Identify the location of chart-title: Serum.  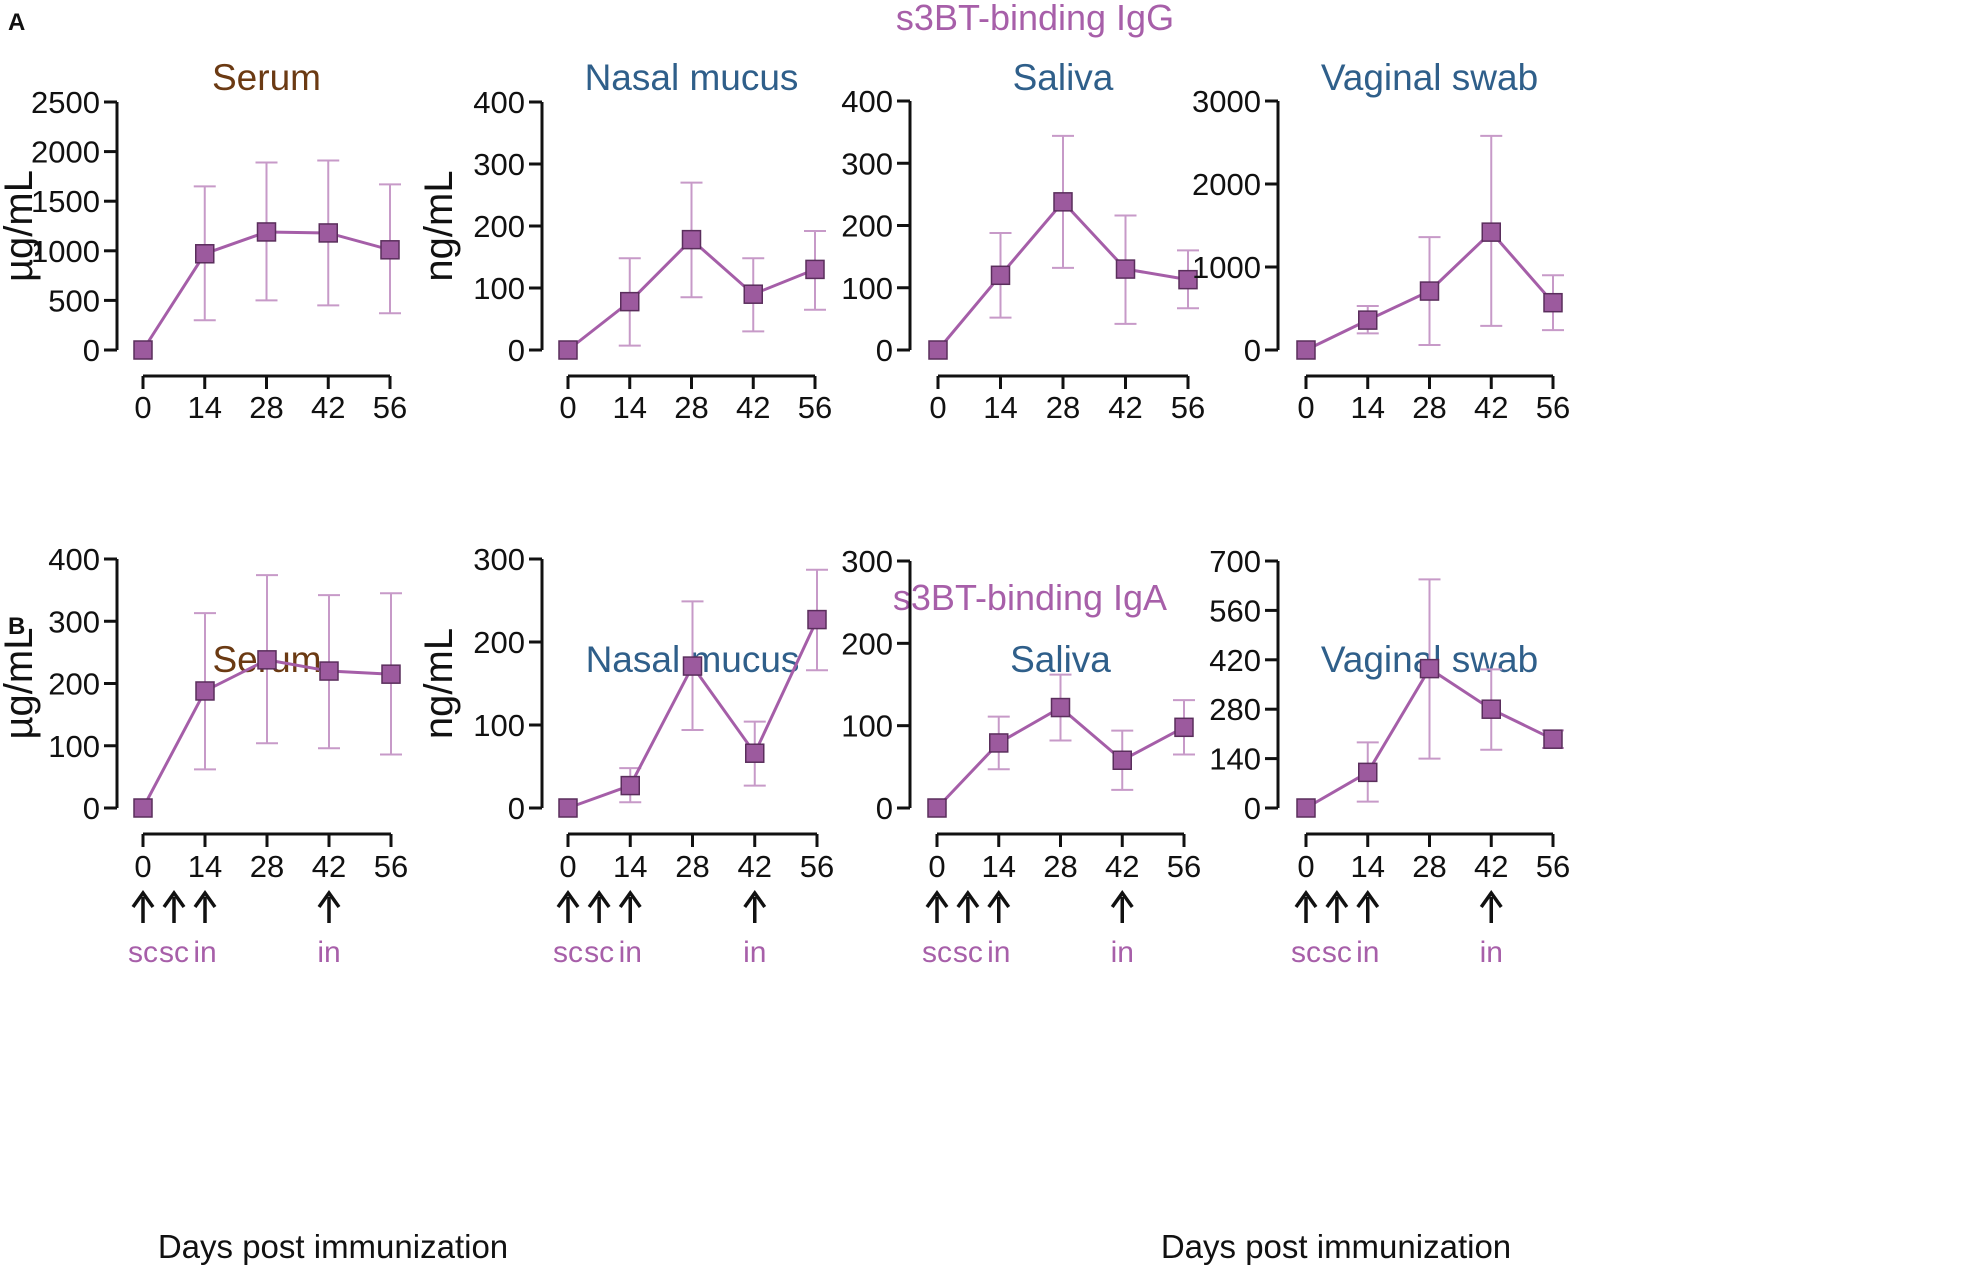
(266, 77).